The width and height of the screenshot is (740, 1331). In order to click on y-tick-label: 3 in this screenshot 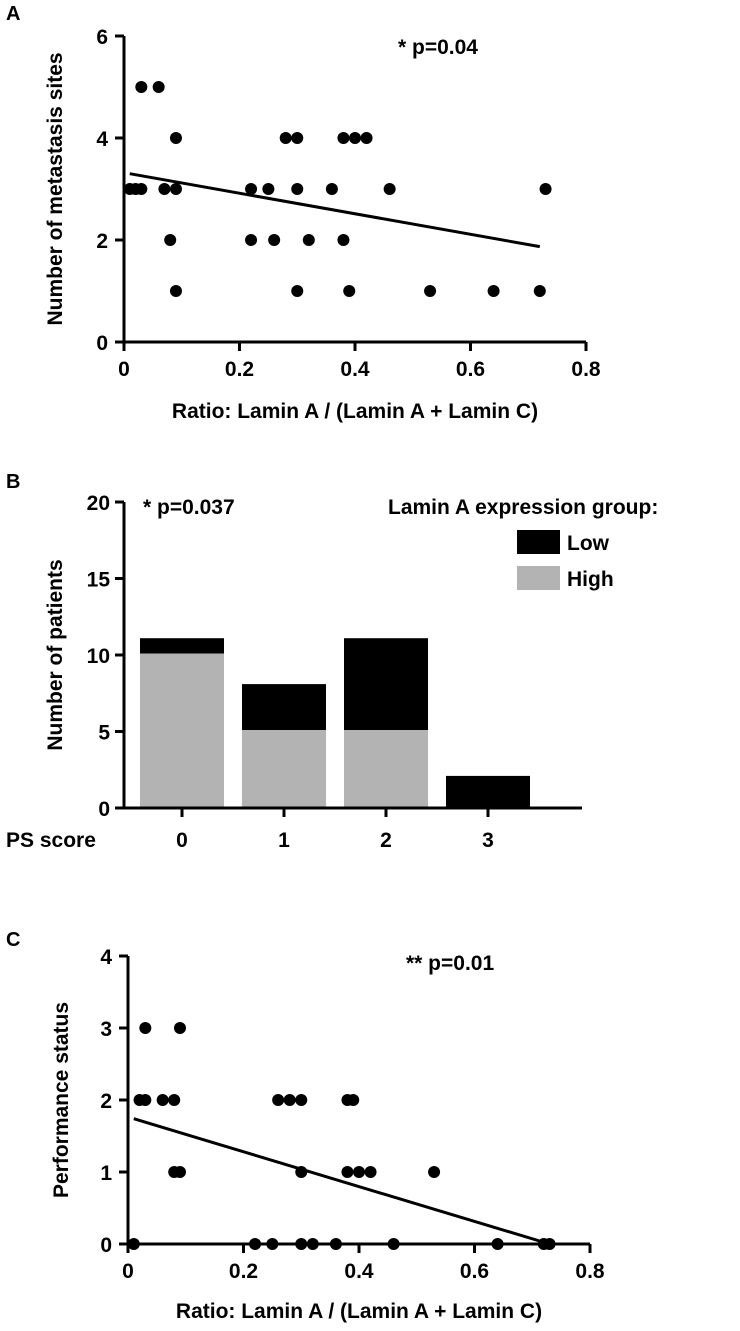, I will do `click(106, 1029)`.